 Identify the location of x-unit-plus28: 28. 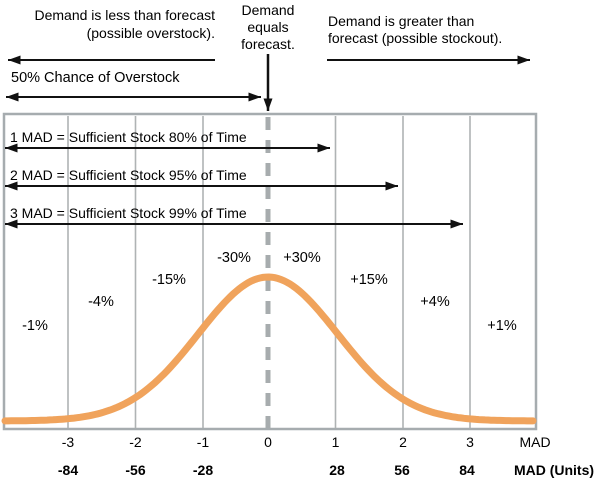
(337, 470).